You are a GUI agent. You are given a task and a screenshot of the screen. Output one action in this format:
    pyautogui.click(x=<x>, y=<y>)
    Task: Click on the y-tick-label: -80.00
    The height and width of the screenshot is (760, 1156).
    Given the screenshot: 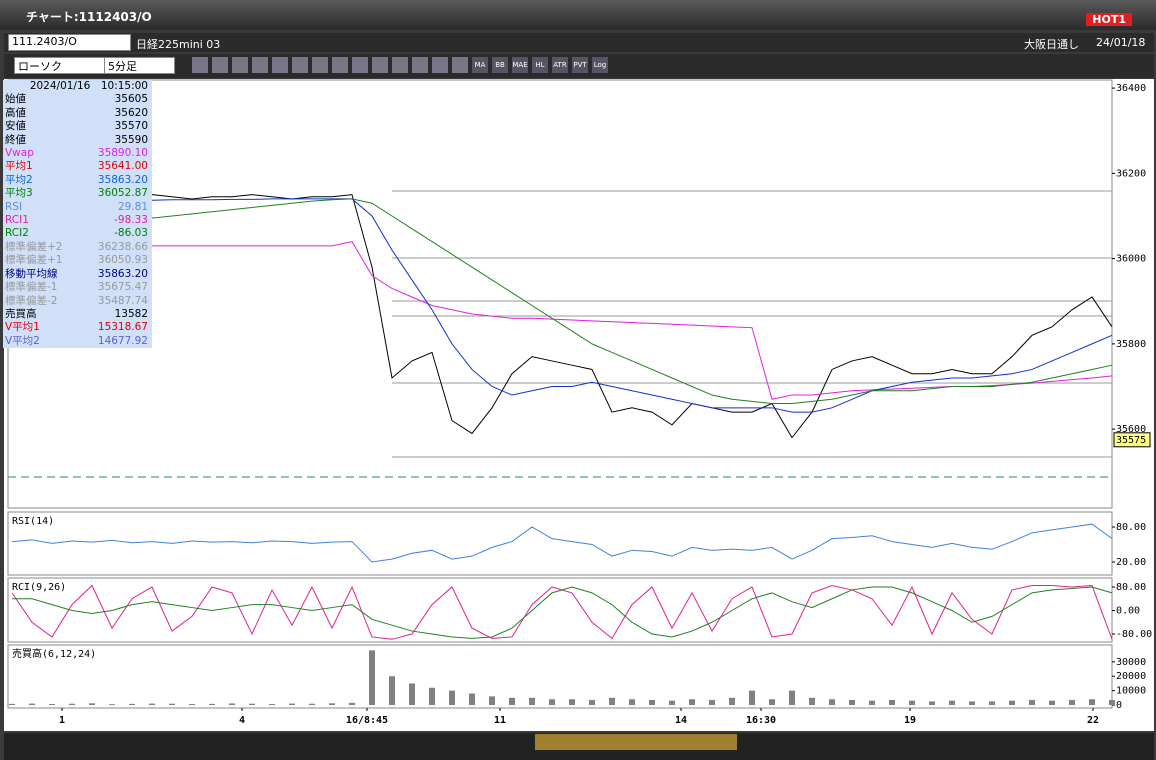 What is the action you would take?
    pyautogui.click(x=1134, y=634)
    